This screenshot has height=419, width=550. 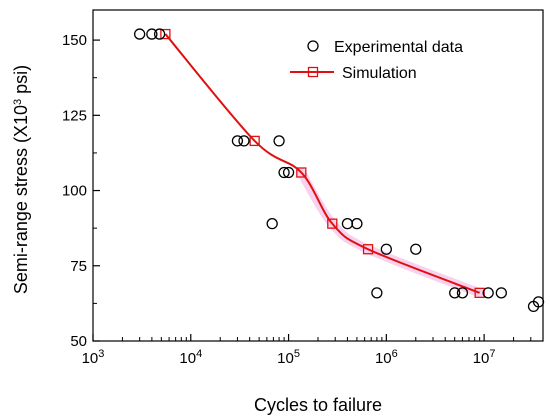 What do you see at coordinates (313, 46) in the screenshot?
I see `legend-marker-experimental` at bounding box center [313, 46].